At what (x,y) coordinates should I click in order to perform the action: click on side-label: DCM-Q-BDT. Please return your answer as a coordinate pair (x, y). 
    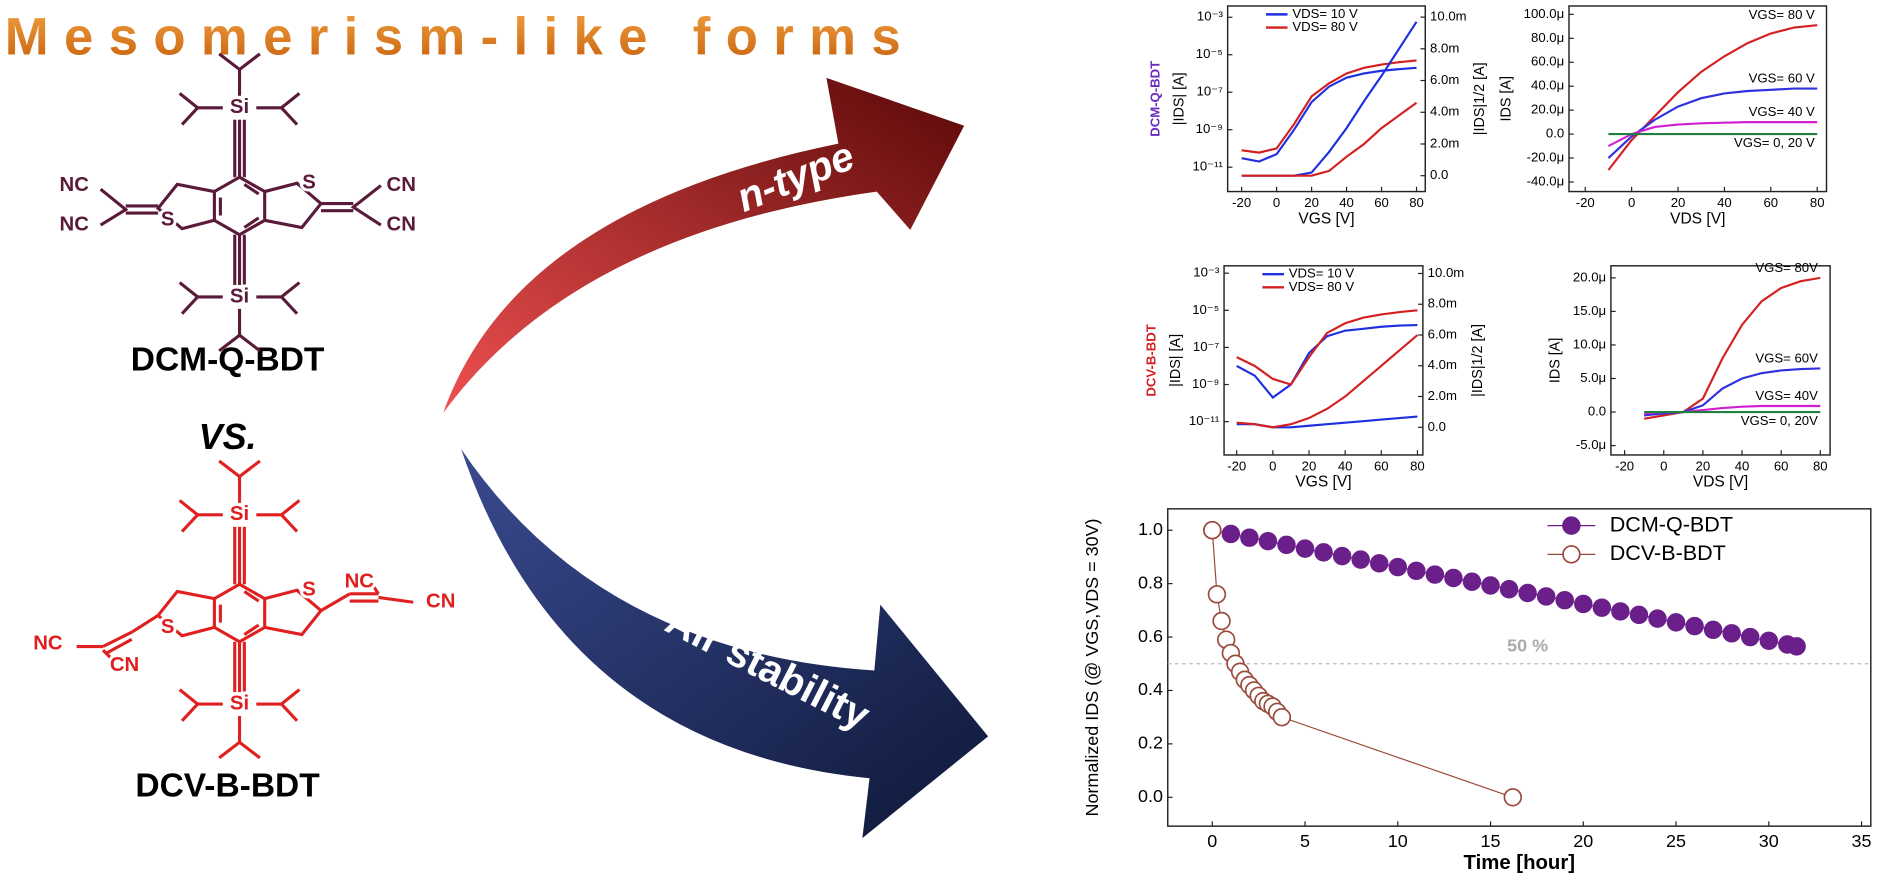
    Looking at the image, I should click on (1154, 99).